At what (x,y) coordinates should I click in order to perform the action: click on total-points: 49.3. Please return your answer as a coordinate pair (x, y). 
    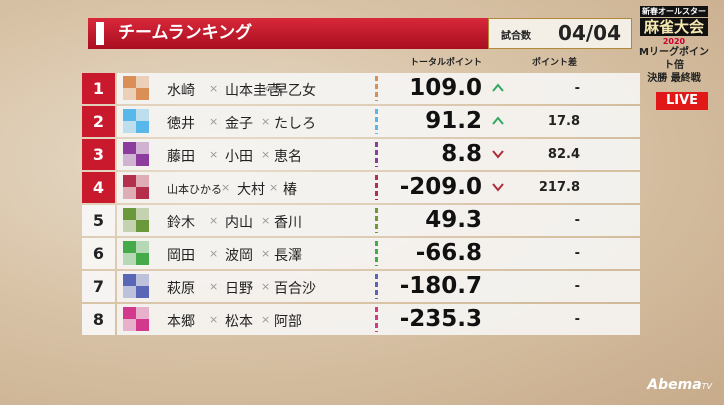
    Looking at the image, I should click on (453, 220).